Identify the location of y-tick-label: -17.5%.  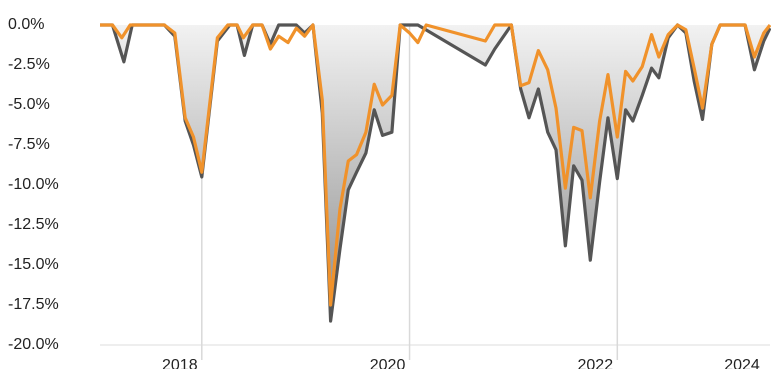
(33, 304).